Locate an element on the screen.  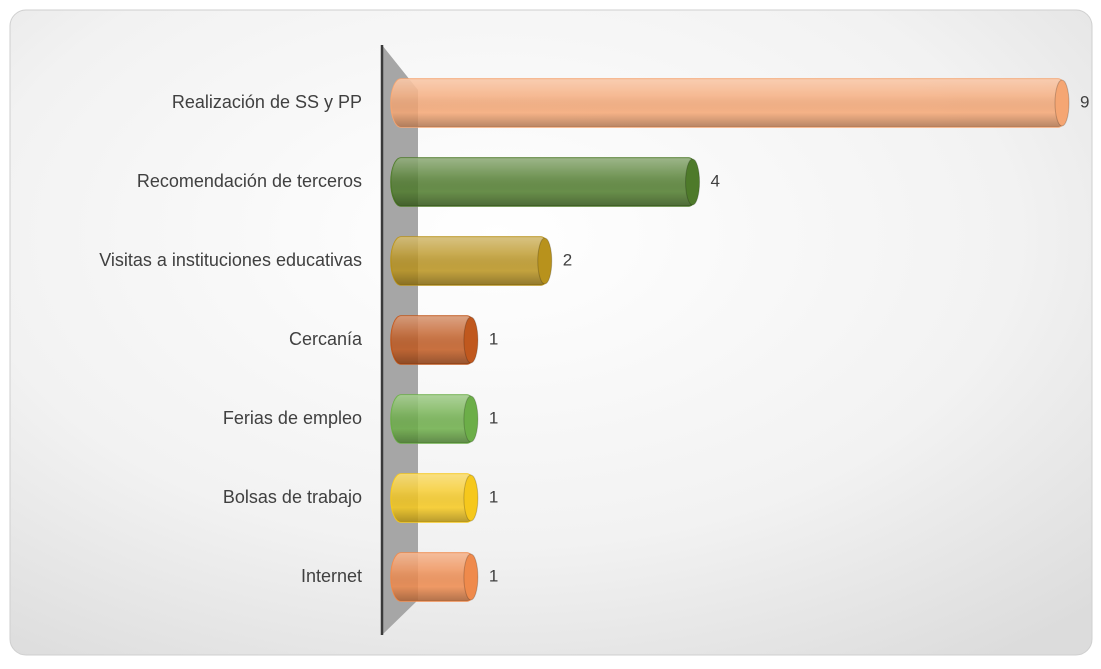
data-label: 2 is located at coordinates (567, 259).